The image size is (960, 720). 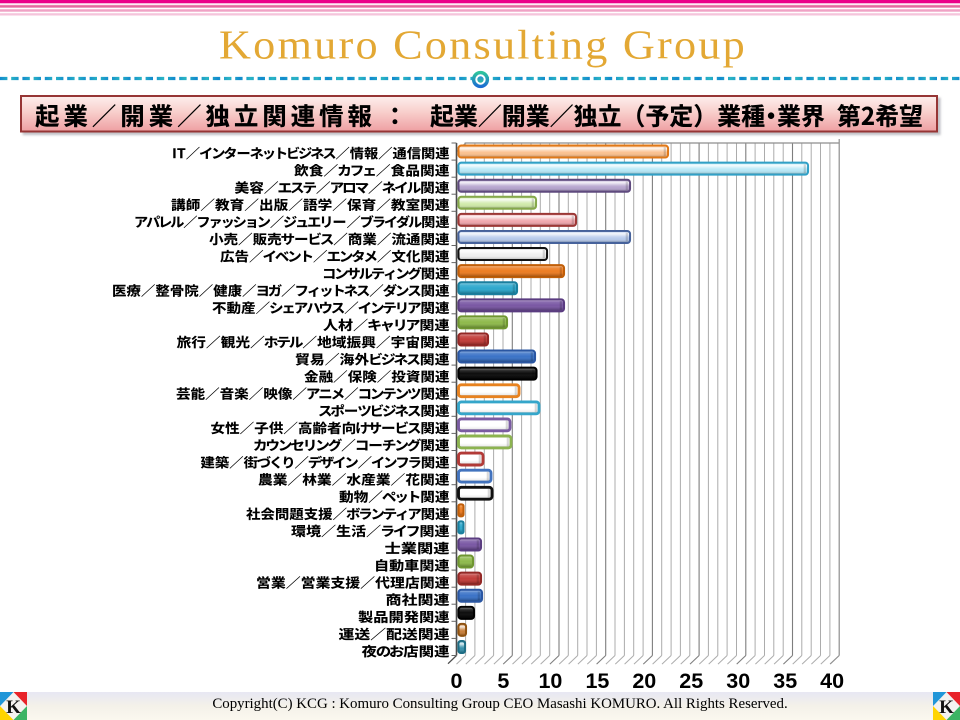 I want to click on svg-text: 20, so click(x=644, y=681).